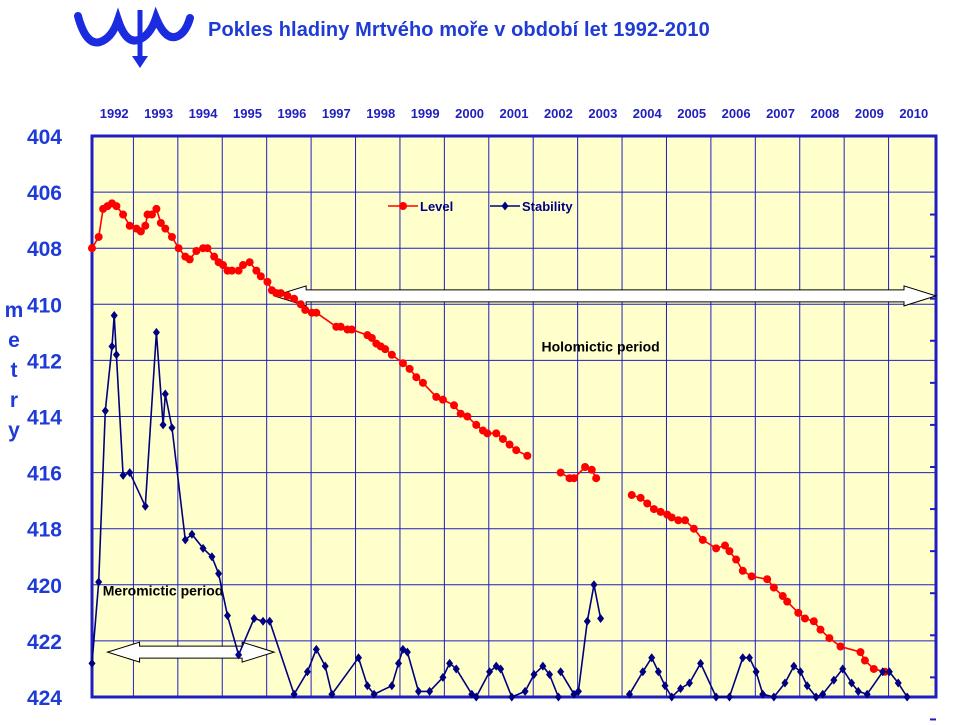 The height and width of the screenshot is (725, 953). What do you see at coordinates (514, 113) in the screenshot?
I see `x-tick-label: 2001` at bounding box center [514, 113].